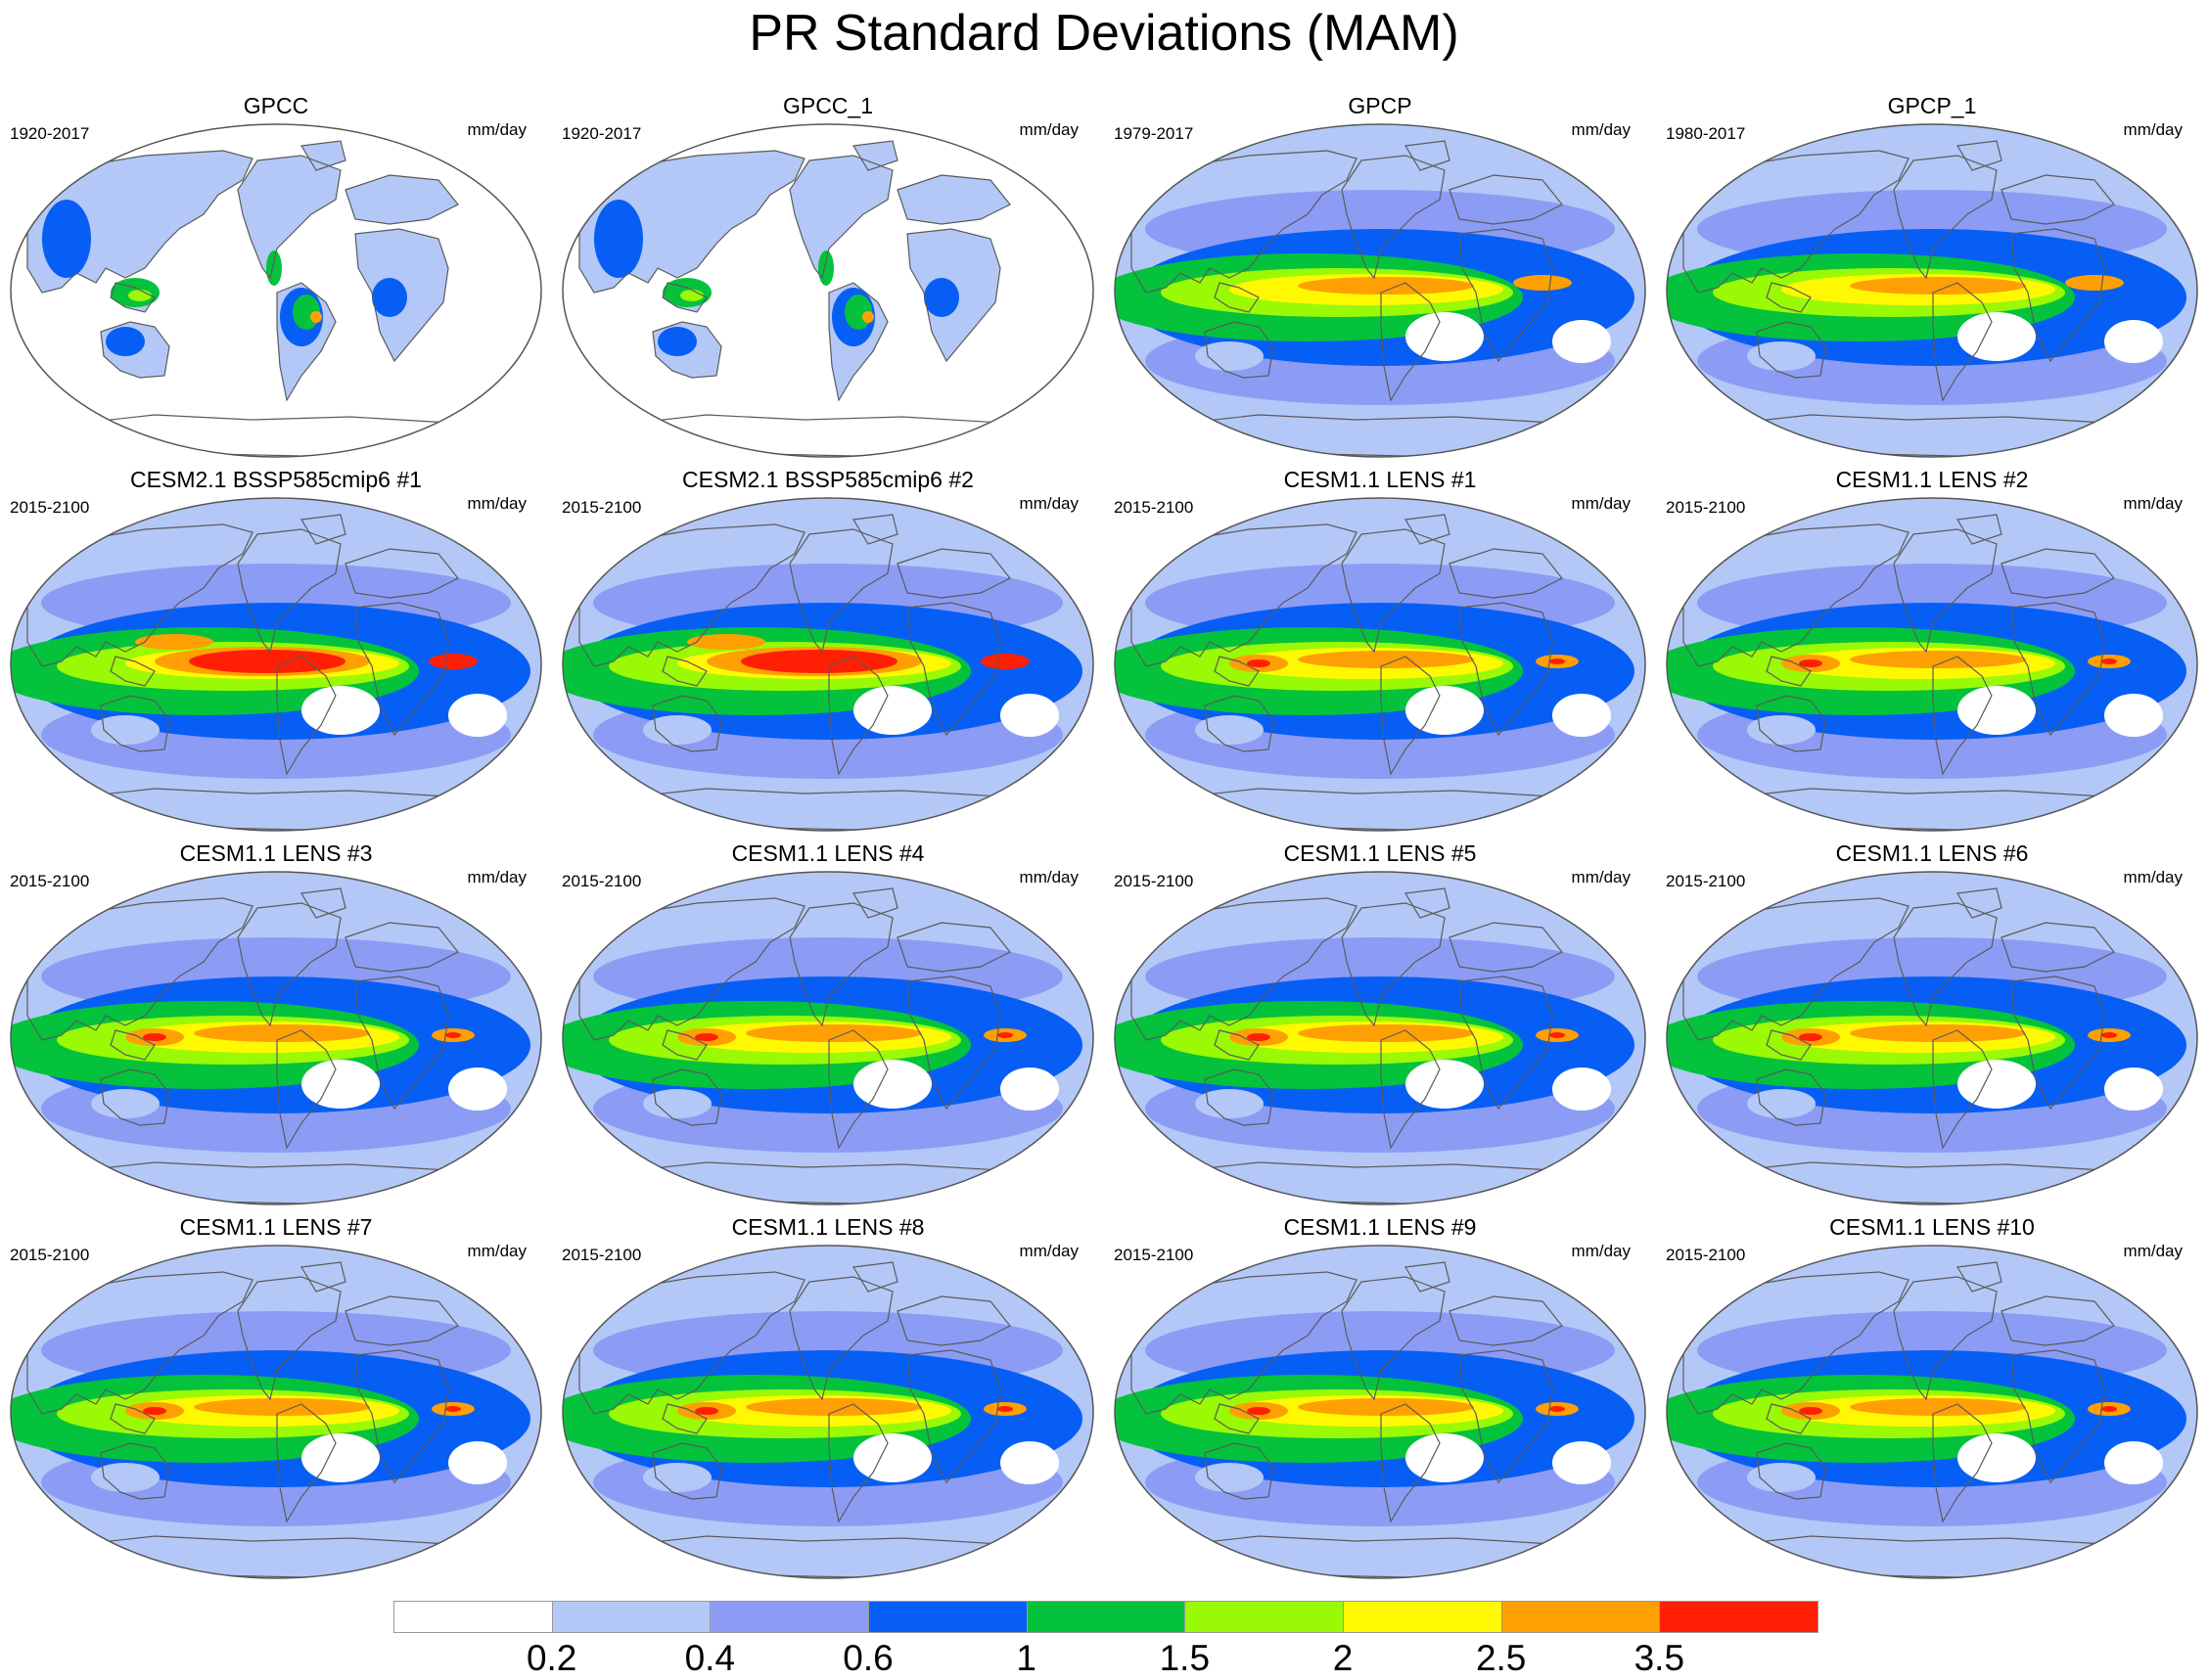 Image resolution: width=2208 pixels, height=1680 pixels. What do you see at coordinates (828, 853) in the screenshot?
I see `panel-title: CESM1.1 LENS #4` at bounding box center [828, 853].